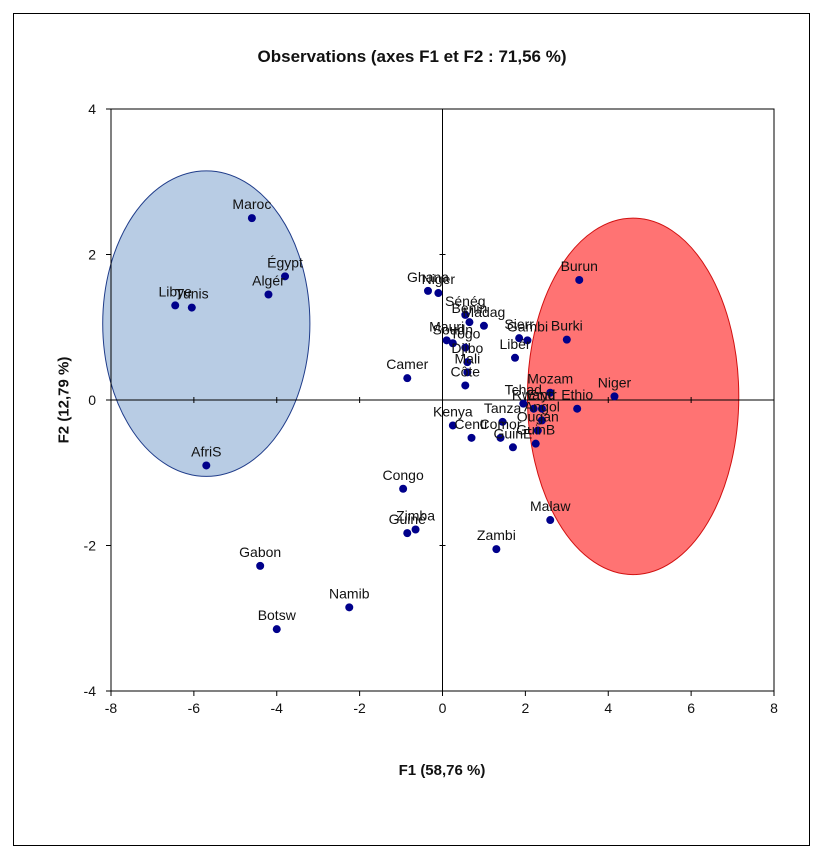  I want to click on data-point-label: AfriS, so click(206, 451).